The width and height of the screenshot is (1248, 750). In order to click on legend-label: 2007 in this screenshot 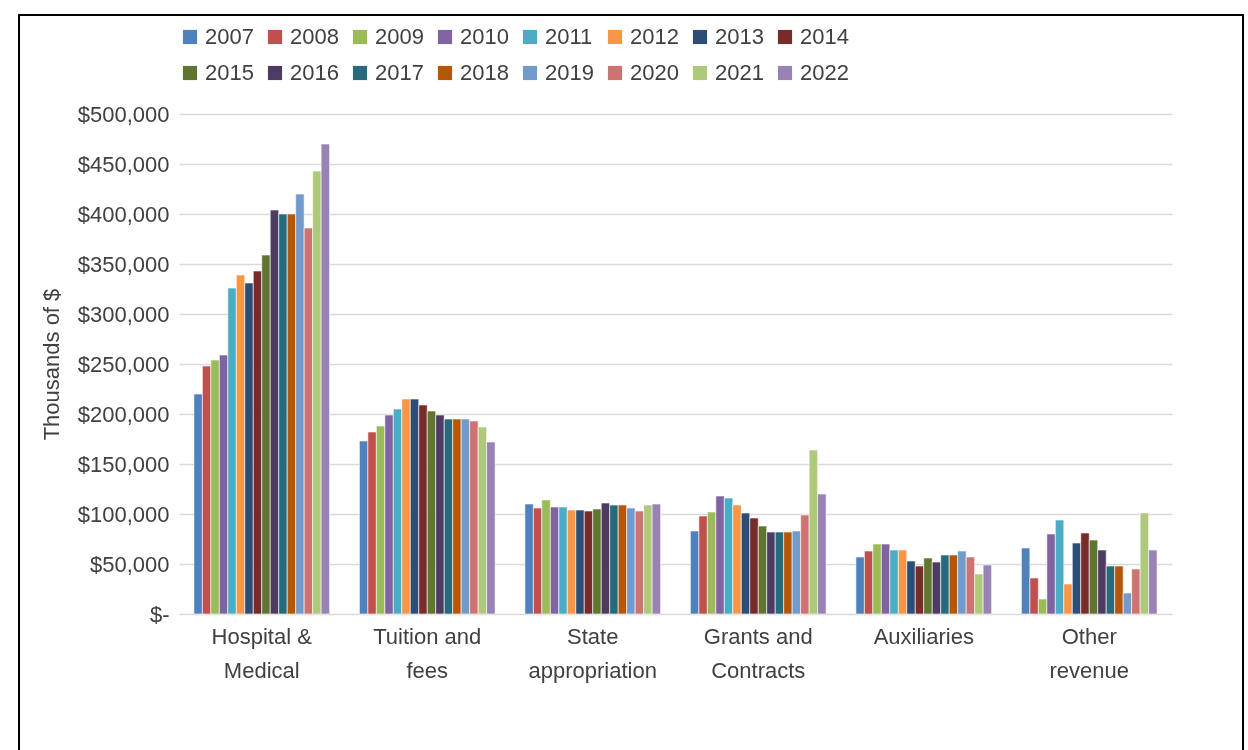, I will do `click(229, 36)`.